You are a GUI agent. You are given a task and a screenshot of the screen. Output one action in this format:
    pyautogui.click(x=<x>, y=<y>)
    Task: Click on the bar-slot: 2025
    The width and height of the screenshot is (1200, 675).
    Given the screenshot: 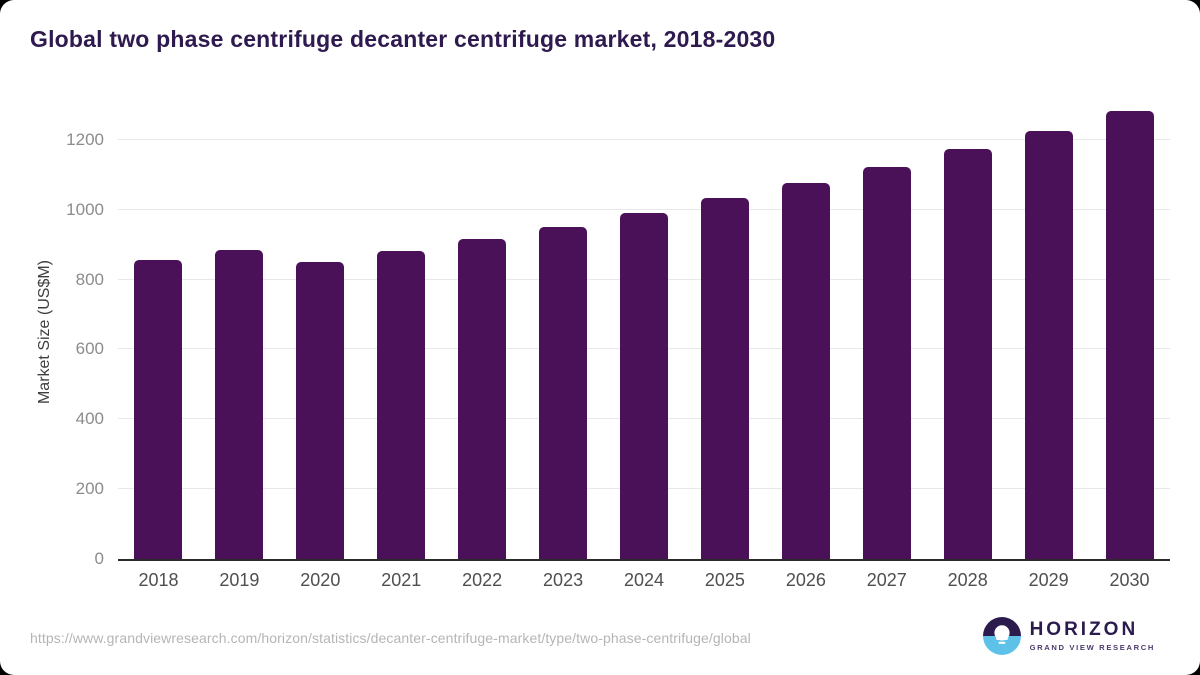 What is the action you would take?
    pyautogui.click(x=724, y=347)
    